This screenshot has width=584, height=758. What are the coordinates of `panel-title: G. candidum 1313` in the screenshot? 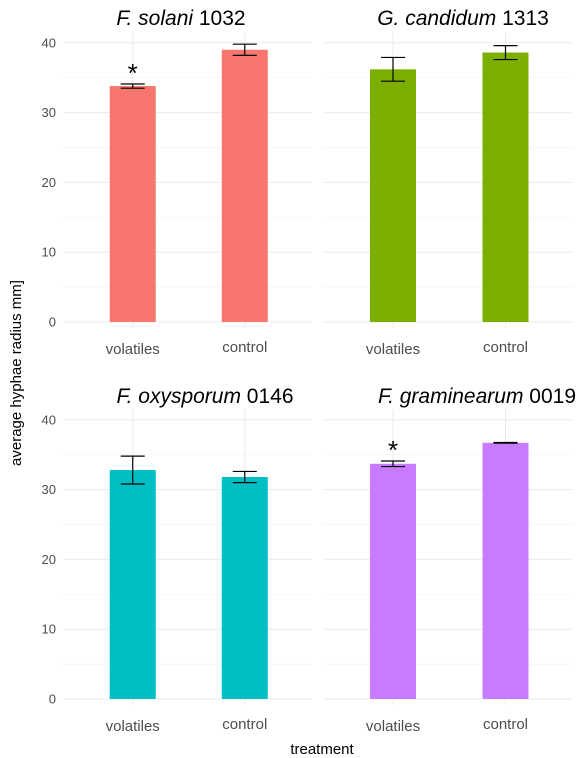 It's located at (463, 18).